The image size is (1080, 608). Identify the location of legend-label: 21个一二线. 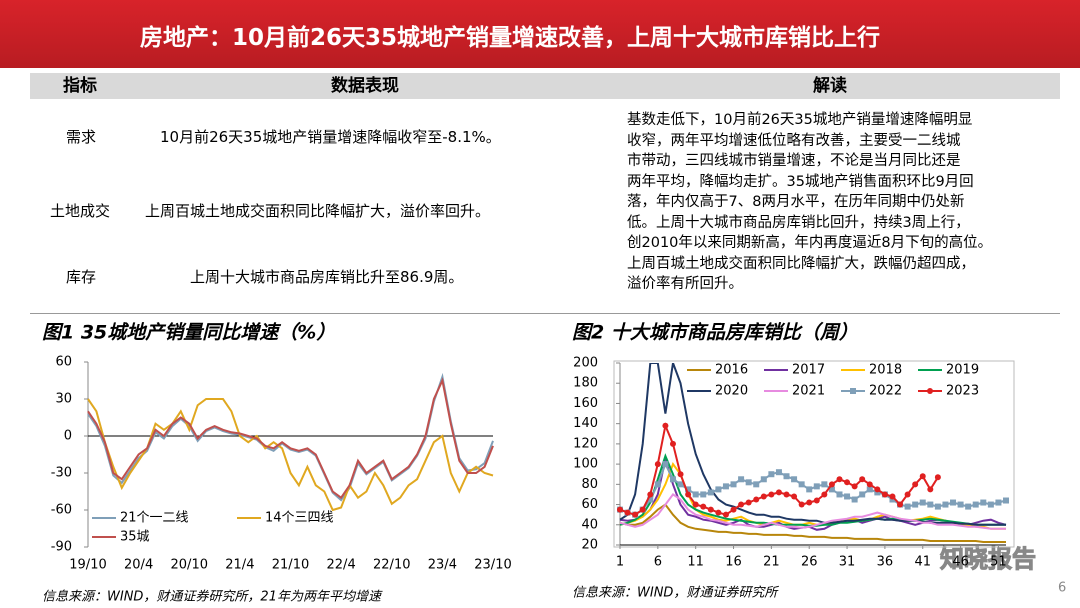
(154, 518).